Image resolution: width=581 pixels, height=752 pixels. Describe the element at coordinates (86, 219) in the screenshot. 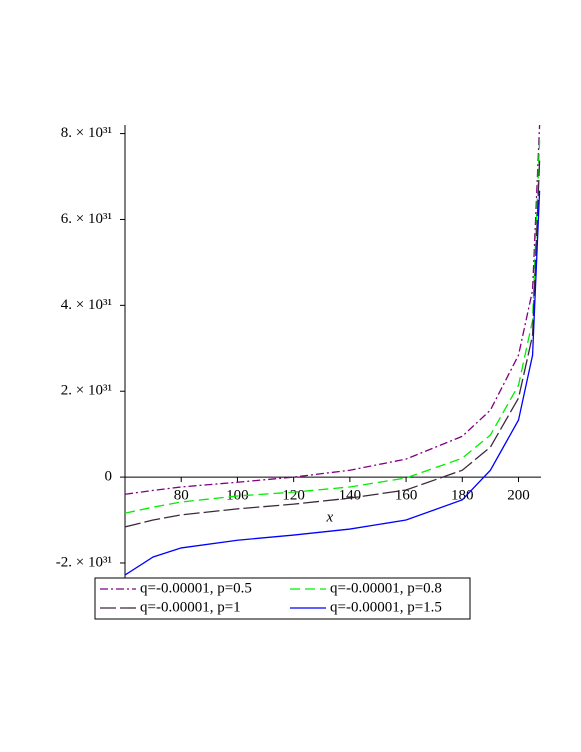

I see `y-tick-label: 6. × 10³¹` at that location.